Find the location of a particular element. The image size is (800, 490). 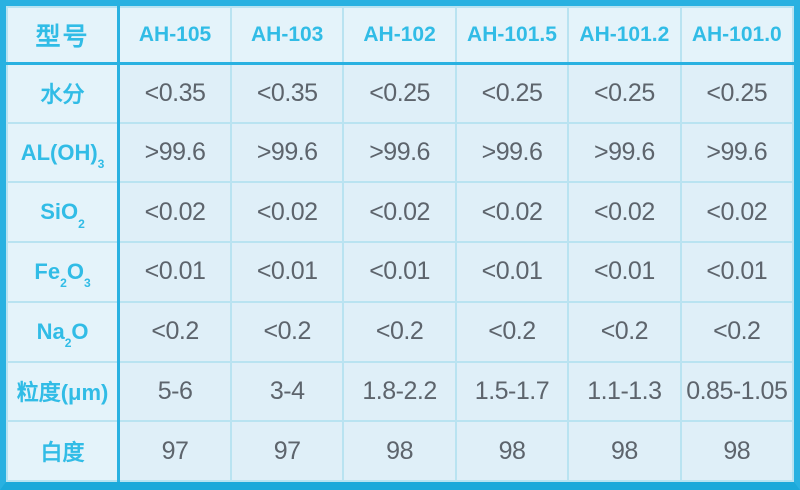

value-cell: 0.85-1.05 is located at coordinates (737, 391).